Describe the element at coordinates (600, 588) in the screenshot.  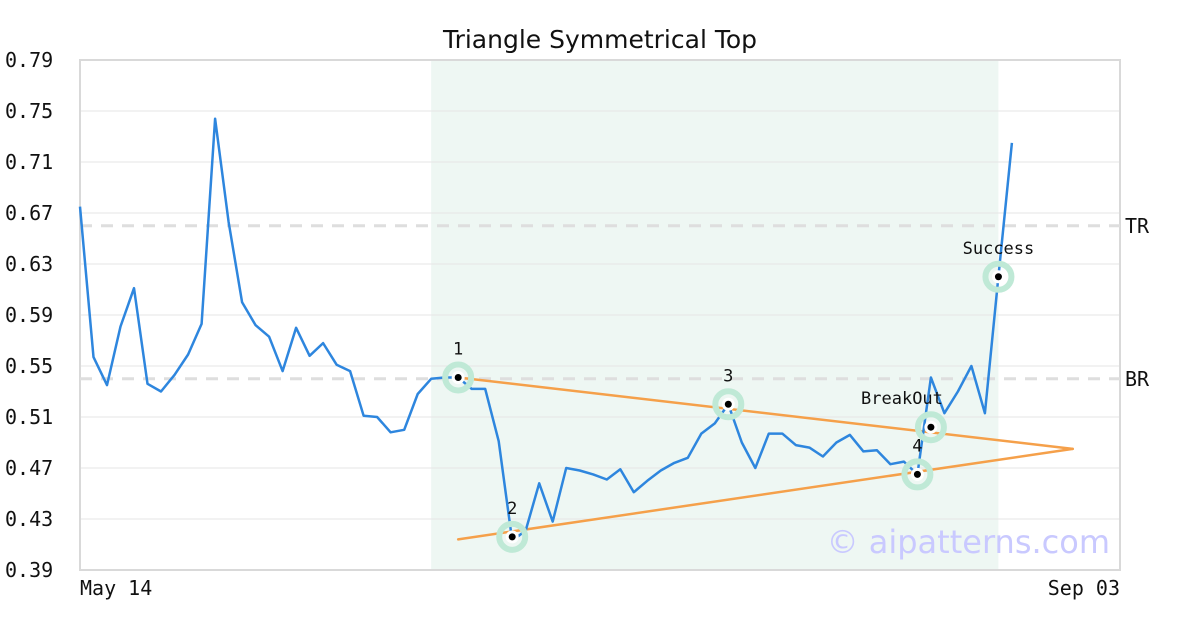
I see `x-axis-tick-labels: May 14 Sep 03` at that location.